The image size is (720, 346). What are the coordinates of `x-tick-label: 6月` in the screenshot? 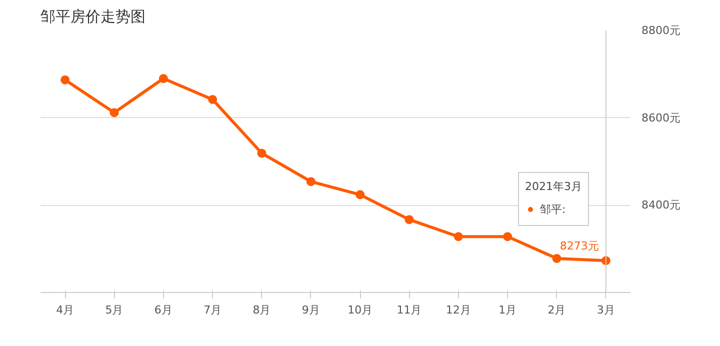 It's located at (163, 310).